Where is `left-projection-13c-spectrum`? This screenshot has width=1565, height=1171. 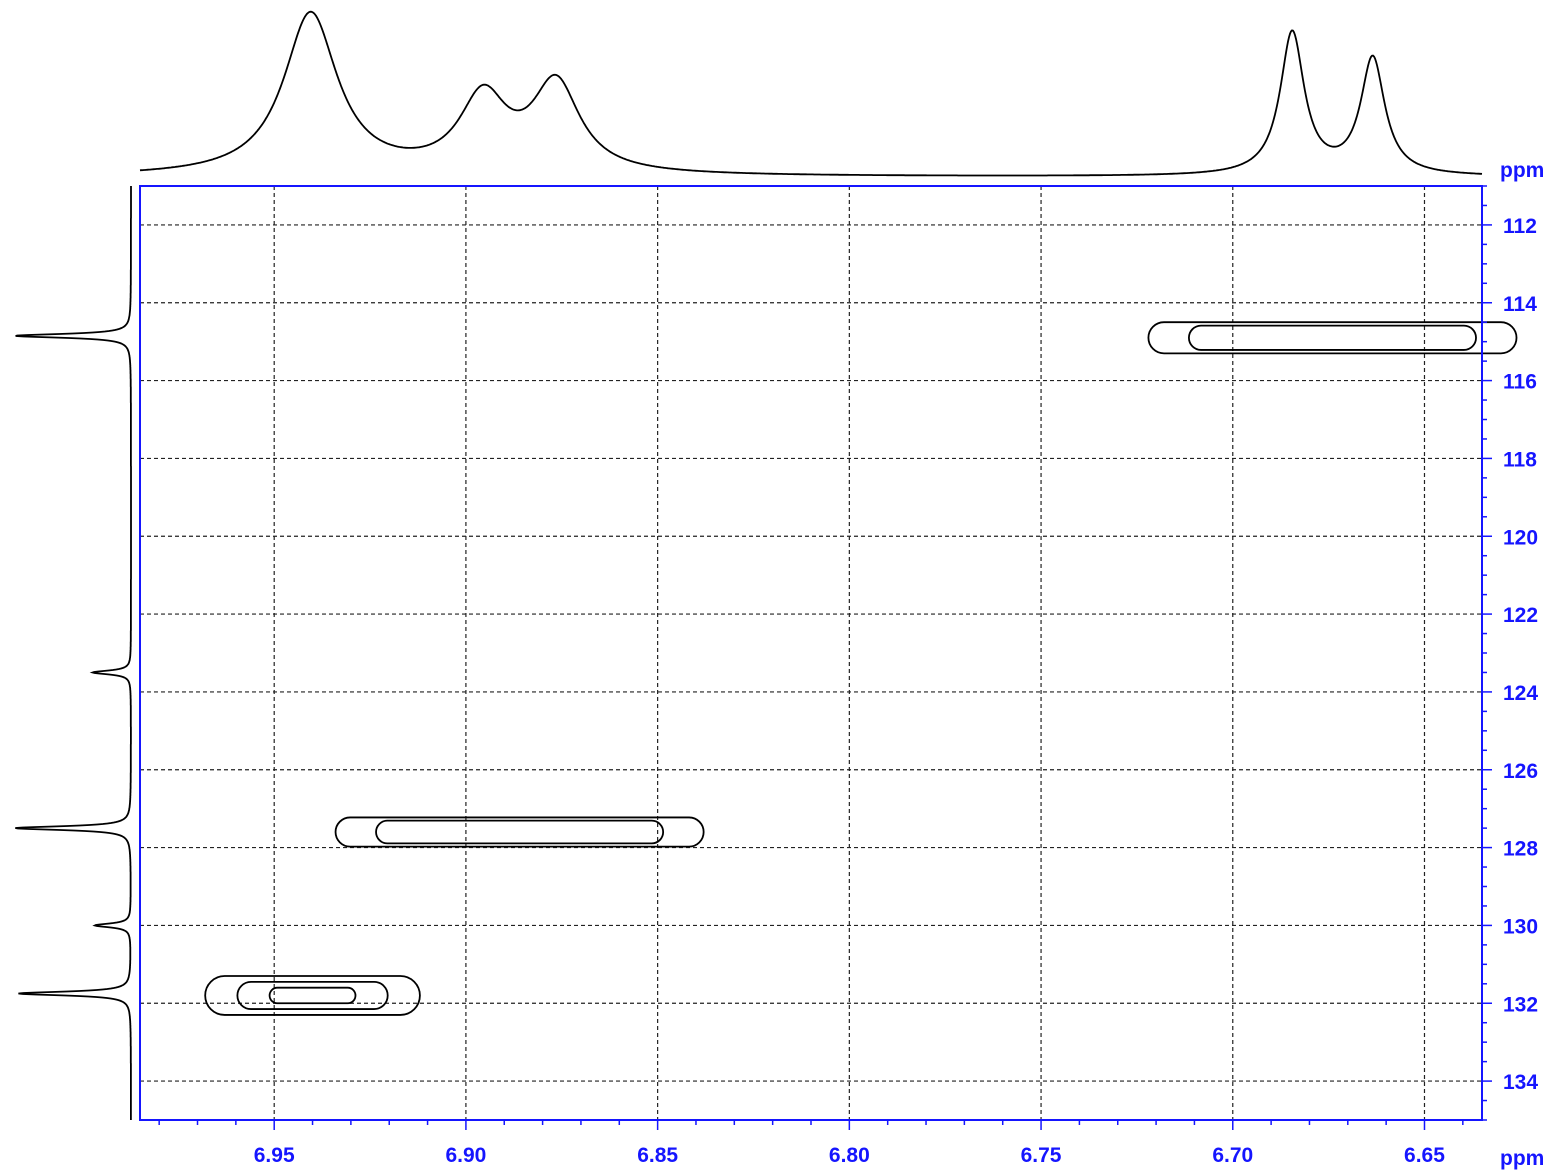 left-projection-13c-spectrum is located at coordinates (73, 653).